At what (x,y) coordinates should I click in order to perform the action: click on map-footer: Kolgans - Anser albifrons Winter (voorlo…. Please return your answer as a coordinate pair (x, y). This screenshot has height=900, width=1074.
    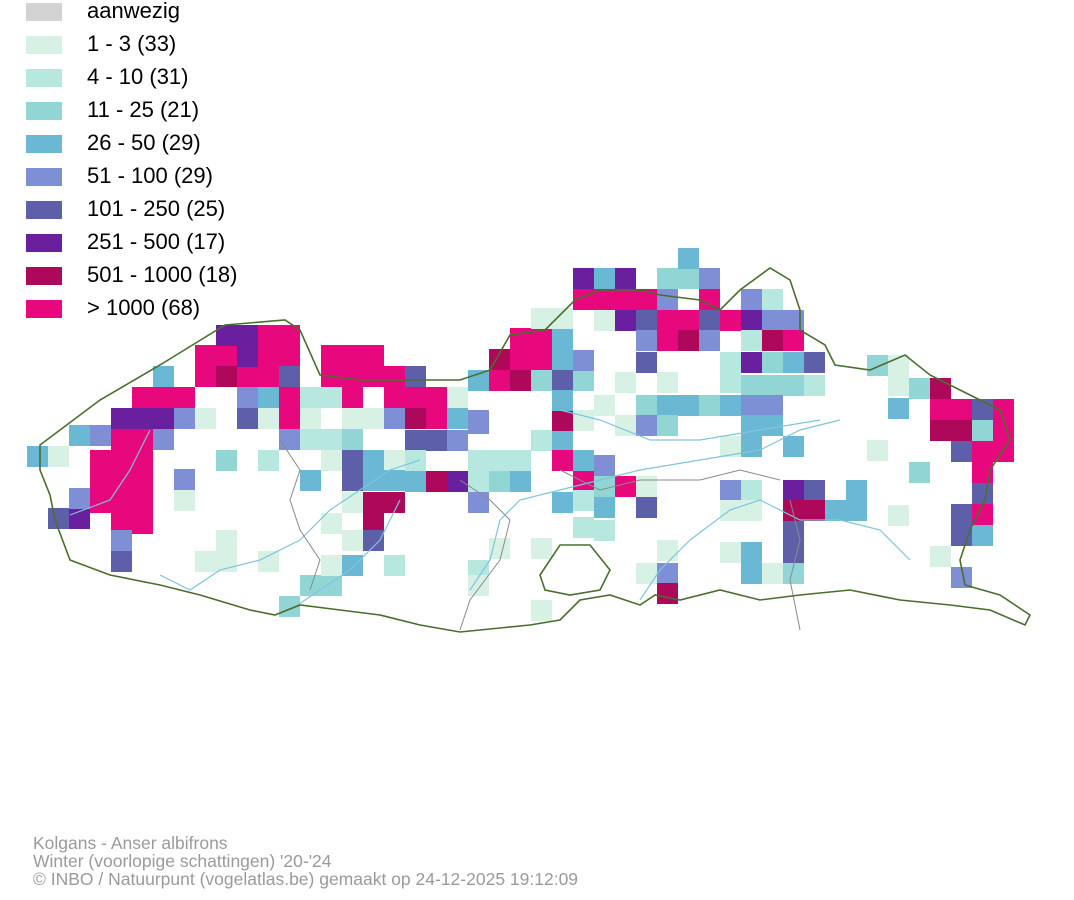
    Looking at the image, I should click on (305, 861).